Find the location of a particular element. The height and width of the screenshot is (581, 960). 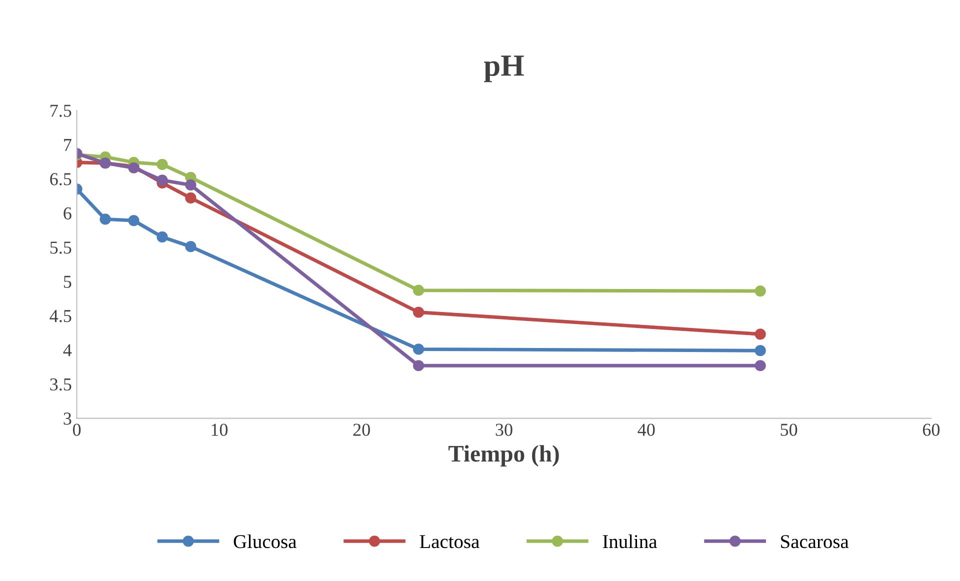

y-tick-label: 3.5 is located at coordinates (61, 384).